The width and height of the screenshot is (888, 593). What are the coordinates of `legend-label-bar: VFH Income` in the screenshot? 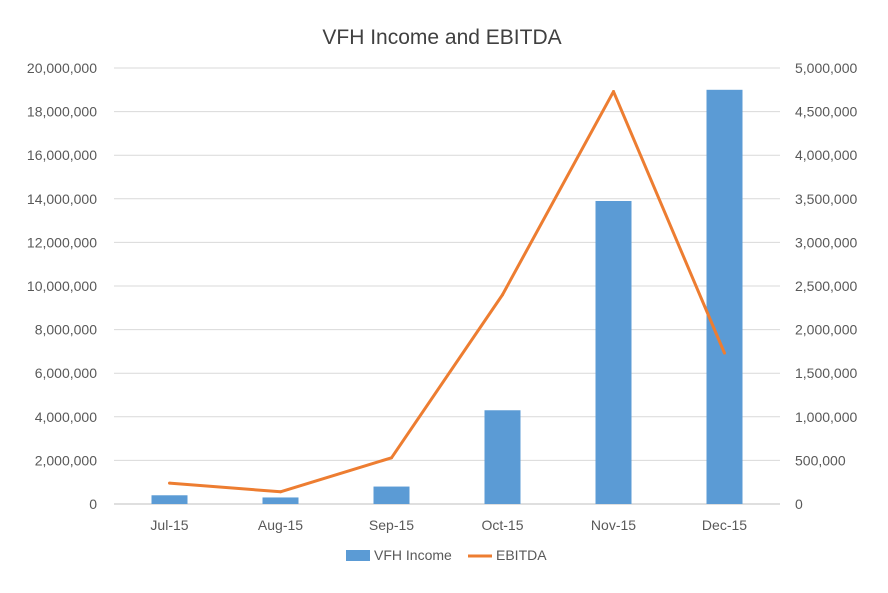 It's located at (413, 555).